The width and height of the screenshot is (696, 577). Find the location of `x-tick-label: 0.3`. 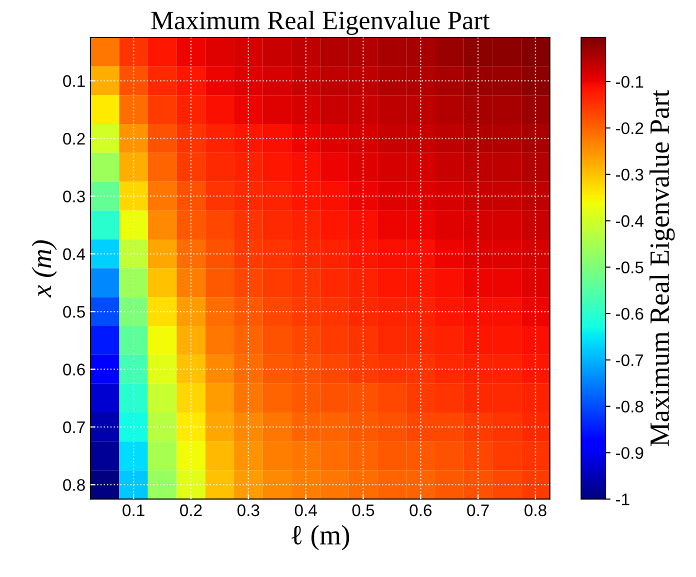

x-tick-label: 0.3 is located at coordinates (248, 510).